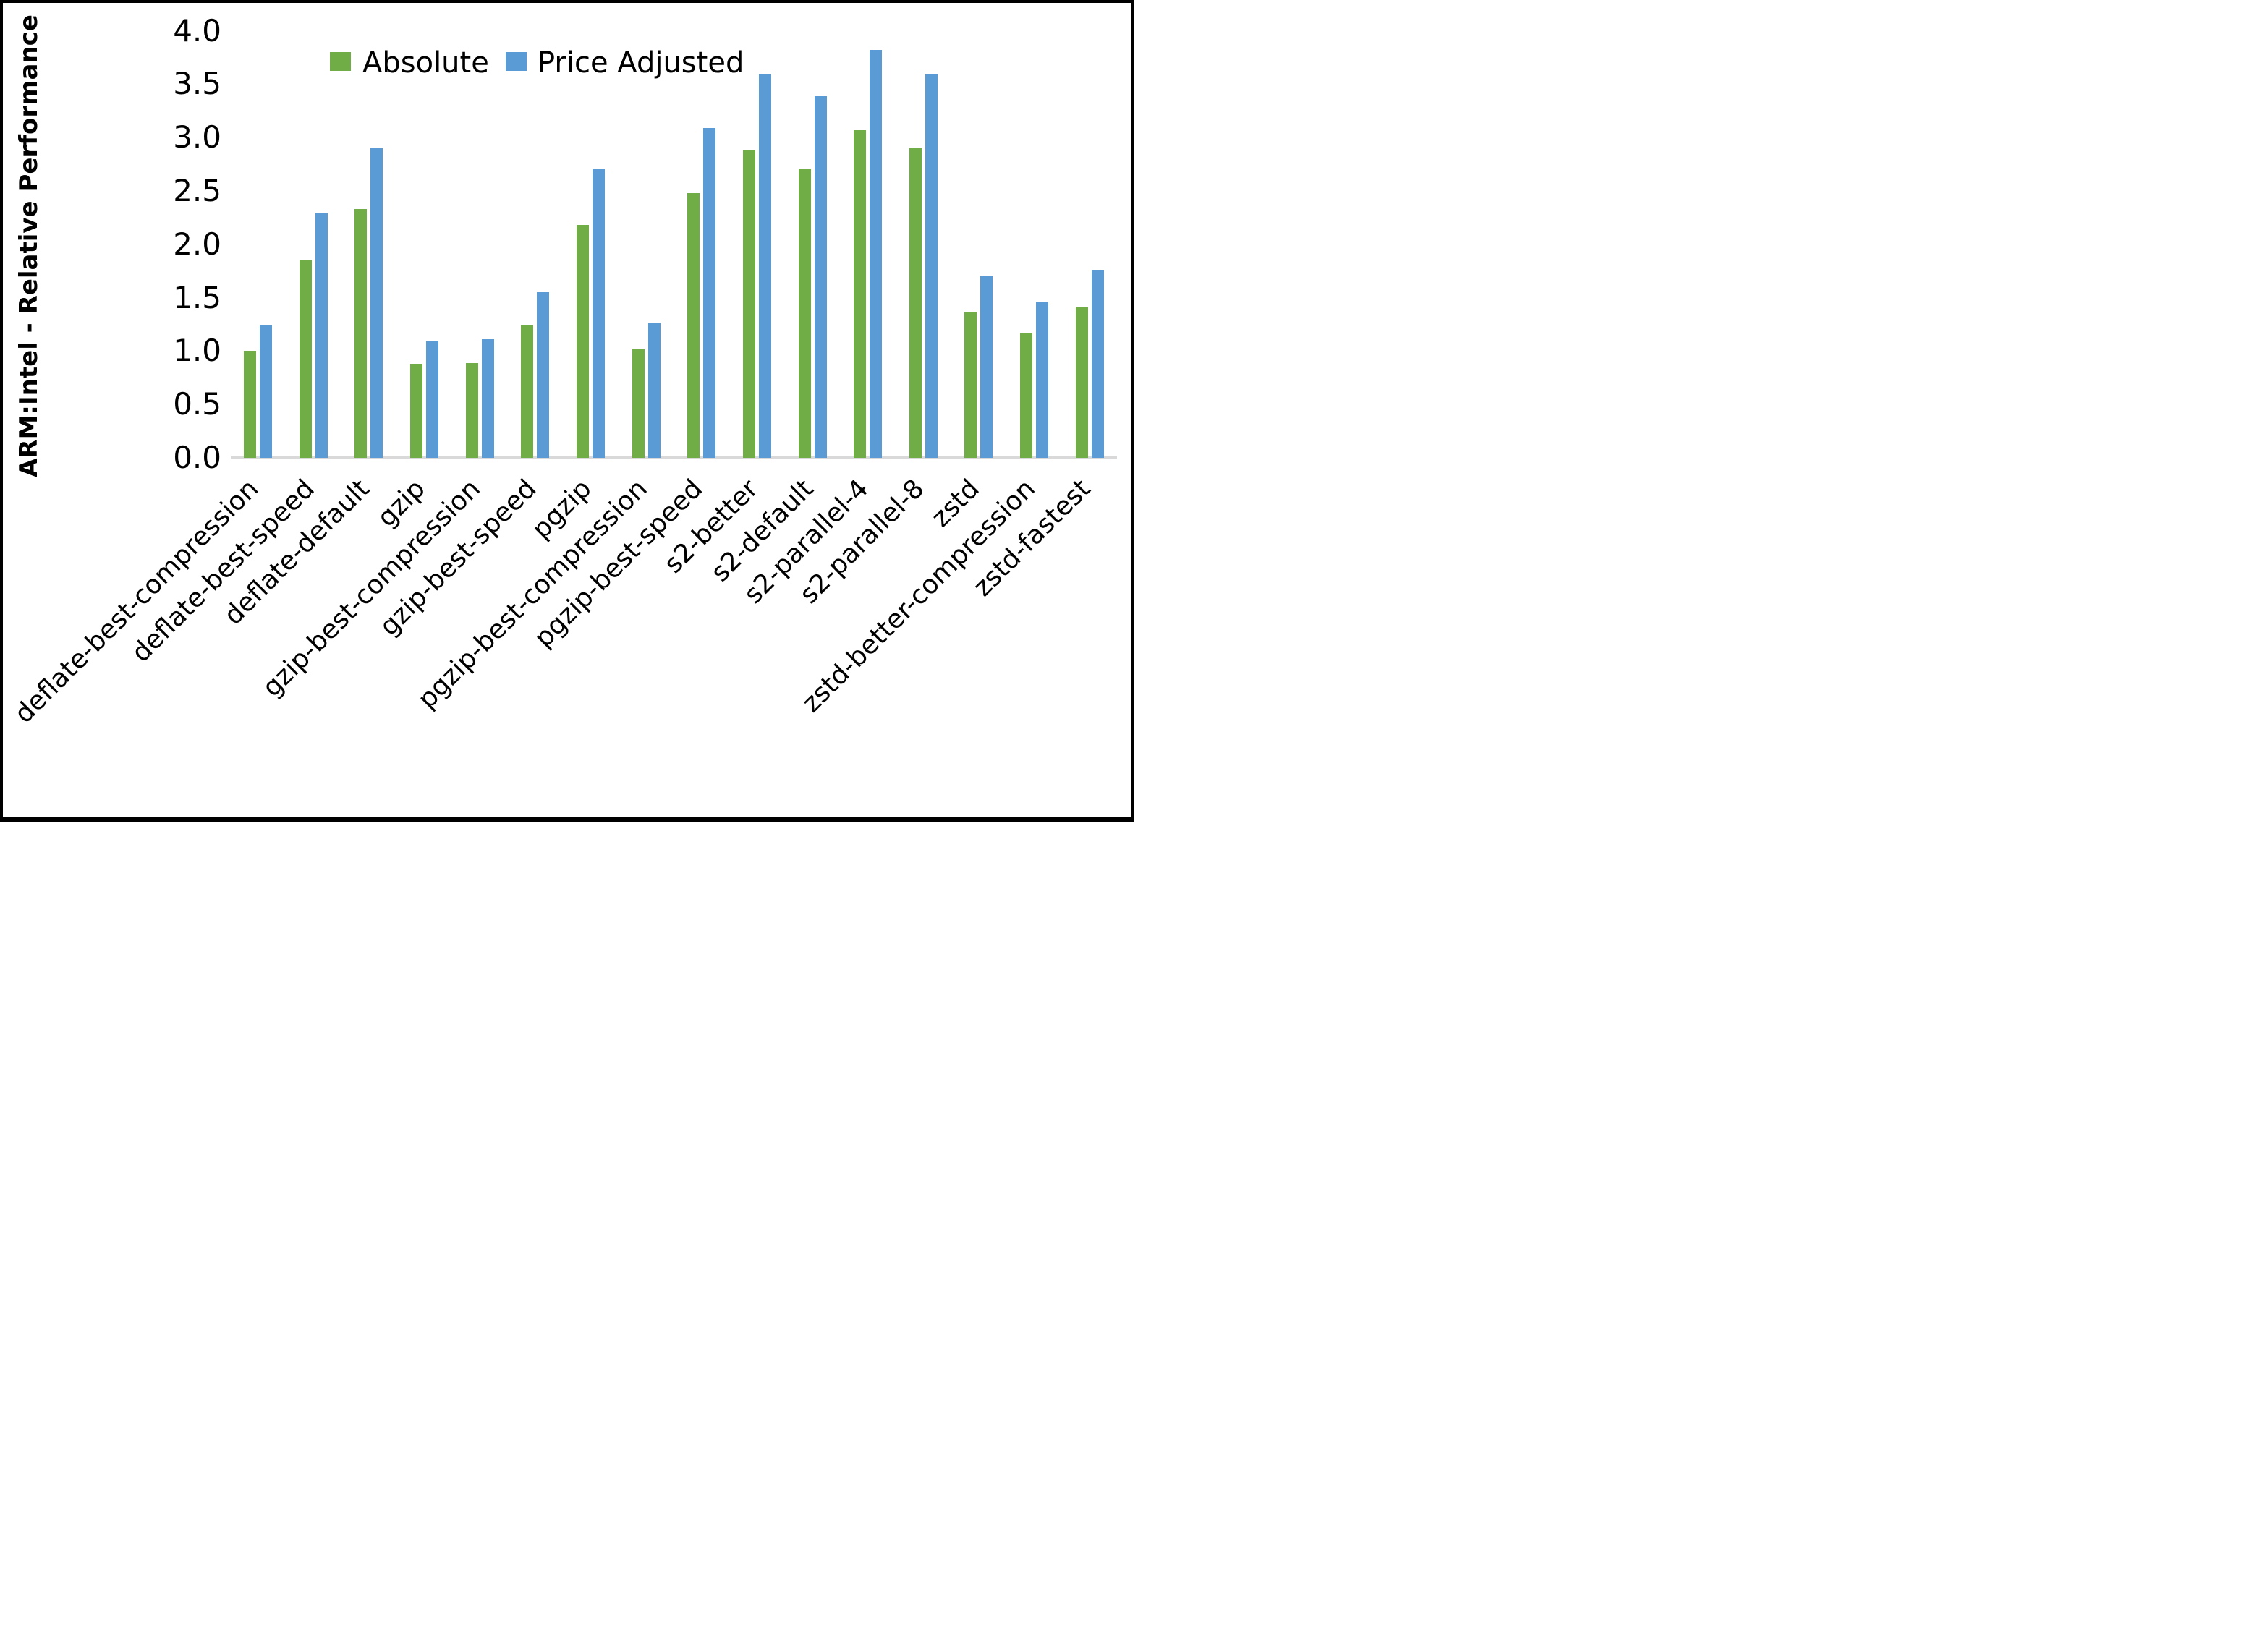 The image size is (2268, 1644). I want to click on y-tick-label: 1.0, so click(197, 351).